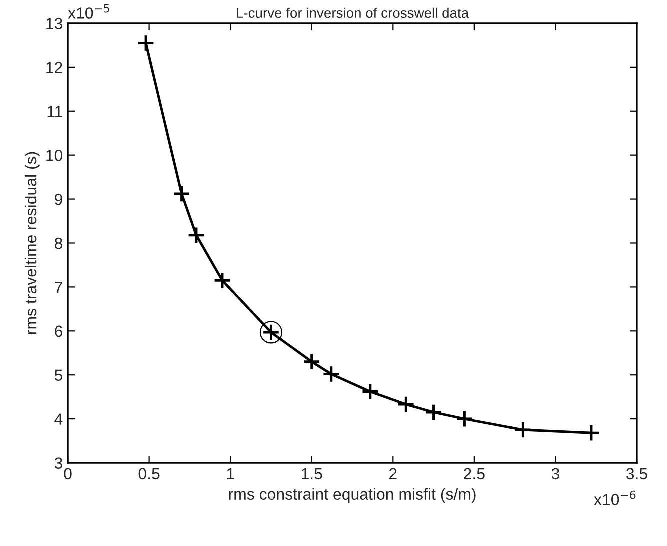 Image resolution: width=667 pixels, height=546 pixels. What do you see at coordinates (58, 419) in the screenshot?
I see `y-tick-label: 4` at bounding box center [58, 419].